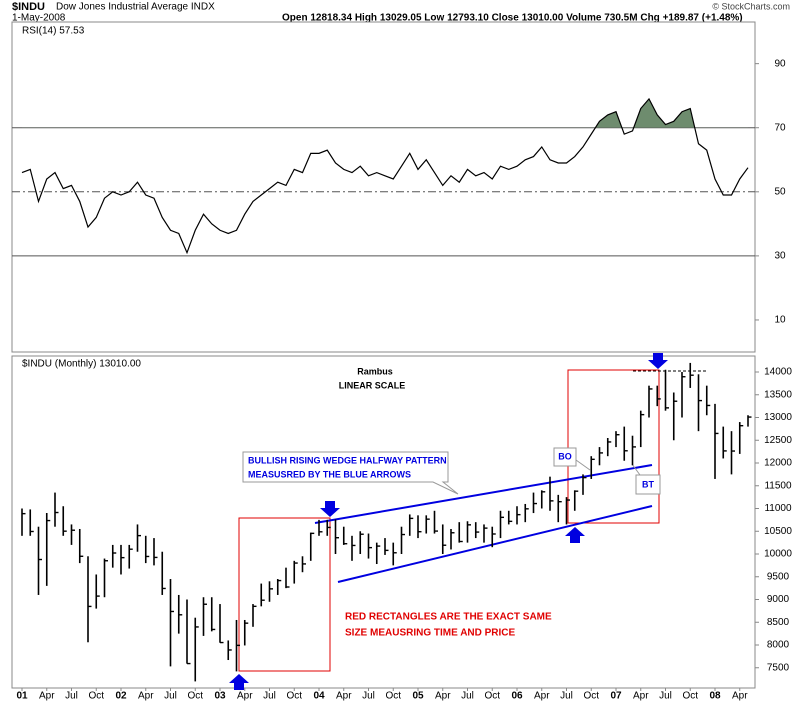  What do you see at coordinates (347, 460) in the screenshot?
I see `wedge-note: BULLISH RISING WEDGE HALFWAY PATTERN` at bounding box center [347, 460].